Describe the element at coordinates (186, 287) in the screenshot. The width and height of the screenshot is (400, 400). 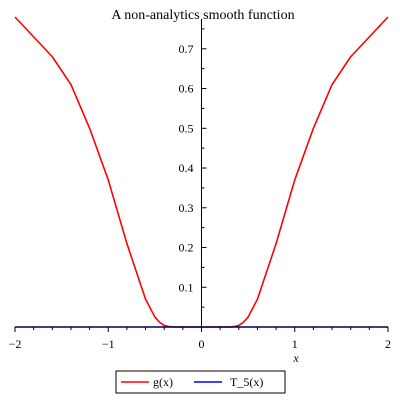
I see `y-tick-label: 0.1` at that location.